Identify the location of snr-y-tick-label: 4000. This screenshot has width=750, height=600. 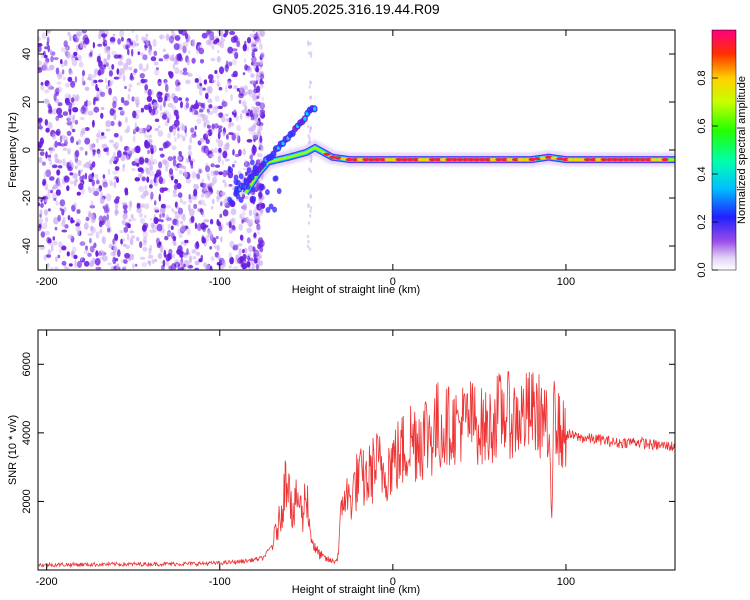
(27, 433).